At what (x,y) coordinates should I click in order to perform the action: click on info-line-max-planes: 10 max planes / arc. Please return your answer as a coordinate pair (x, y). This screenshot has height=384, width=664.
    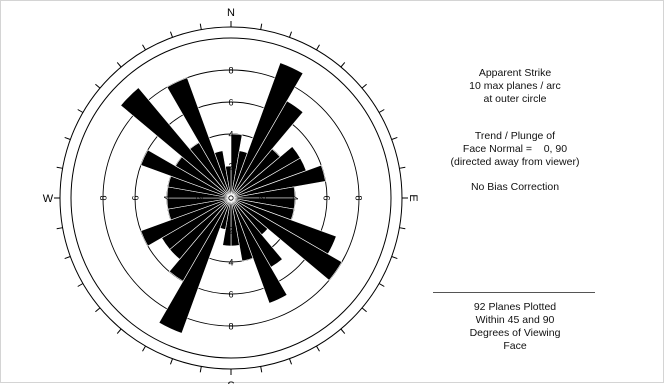
    Looking at the image, I should click on (515, 86).